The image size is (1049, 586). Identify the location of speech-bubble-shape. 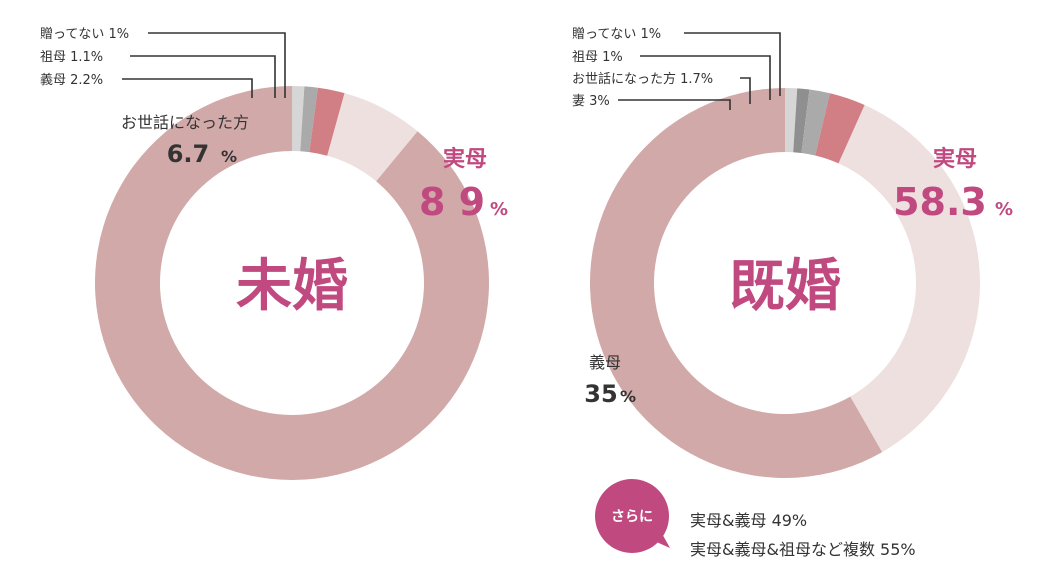
(632, 516).